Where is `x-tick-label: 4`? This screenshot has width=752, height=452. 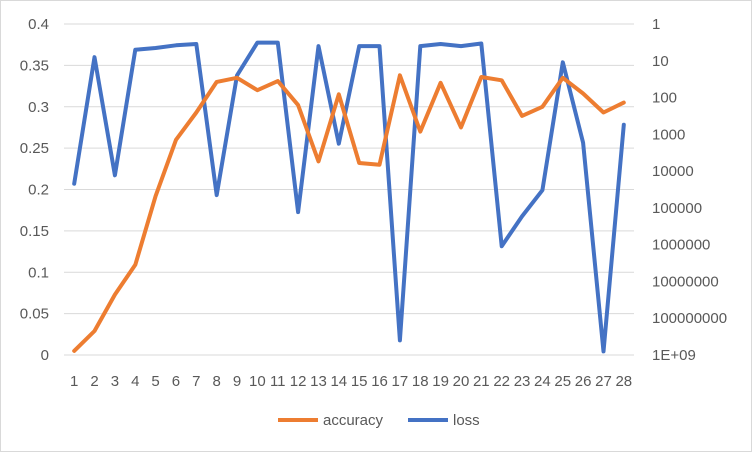
x-tick-label: 4 is located at coordinates (135, 381).